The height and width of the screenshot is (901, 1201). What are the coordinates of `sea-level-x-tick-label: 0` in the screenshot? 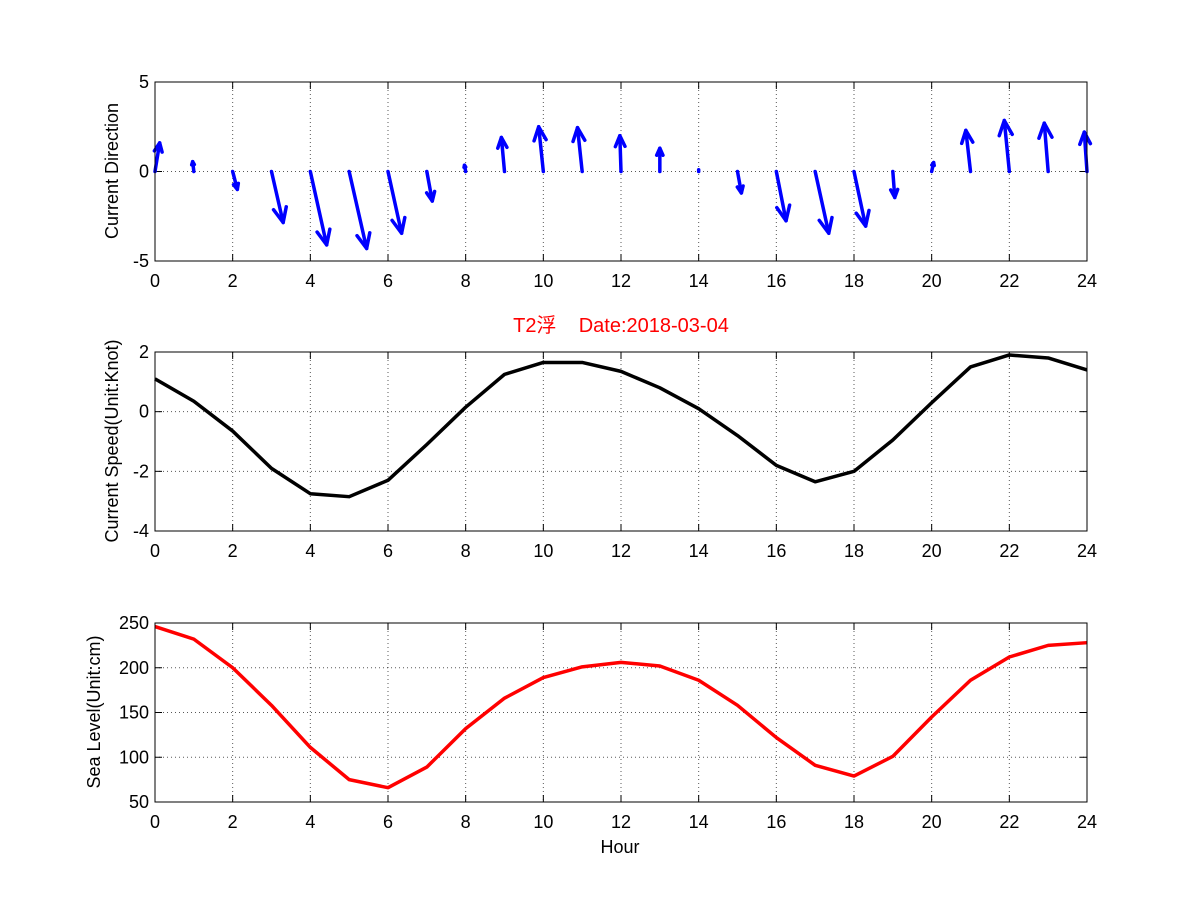 It's located at (155, 822).